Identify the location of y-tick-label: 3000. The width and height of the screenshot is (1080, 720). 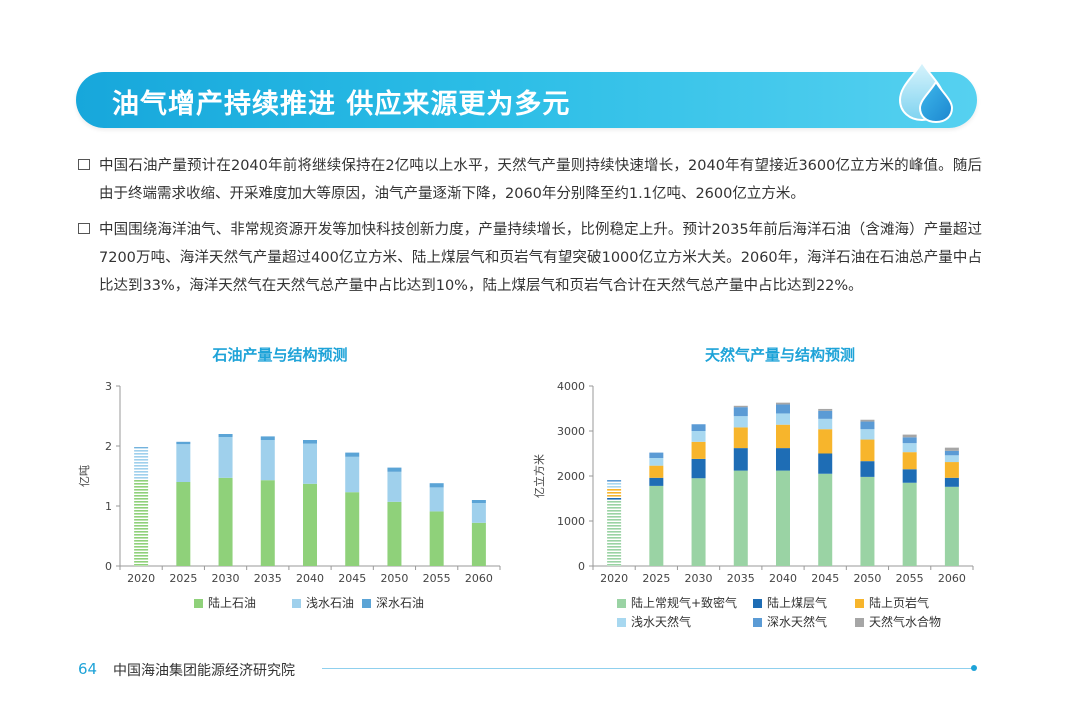
(571, 431).